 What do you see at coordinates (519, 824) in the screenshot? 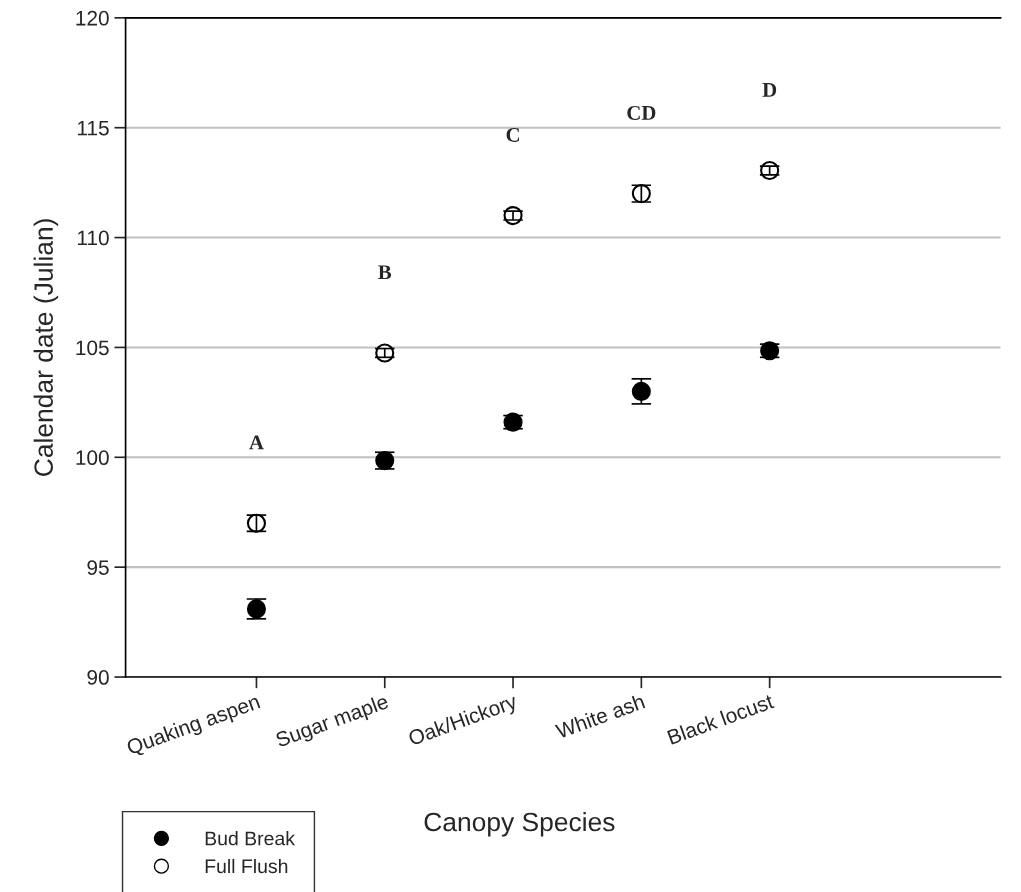
I see `x-axis-title: Canopy Species` at bounding box center [519, 824].